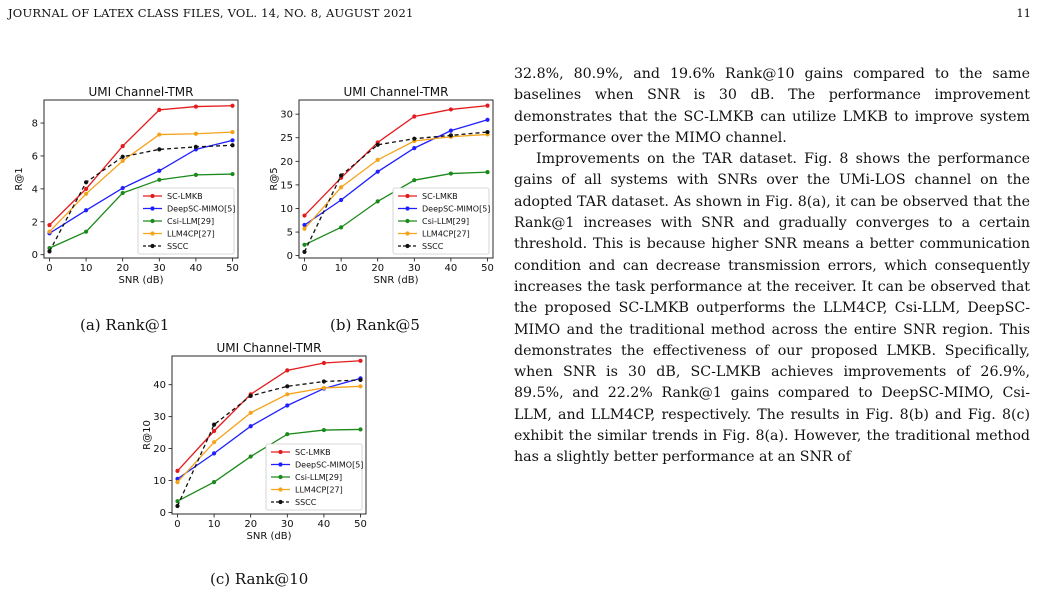  I want to click on legend-label: SC-LMKB, so click(185, 196).